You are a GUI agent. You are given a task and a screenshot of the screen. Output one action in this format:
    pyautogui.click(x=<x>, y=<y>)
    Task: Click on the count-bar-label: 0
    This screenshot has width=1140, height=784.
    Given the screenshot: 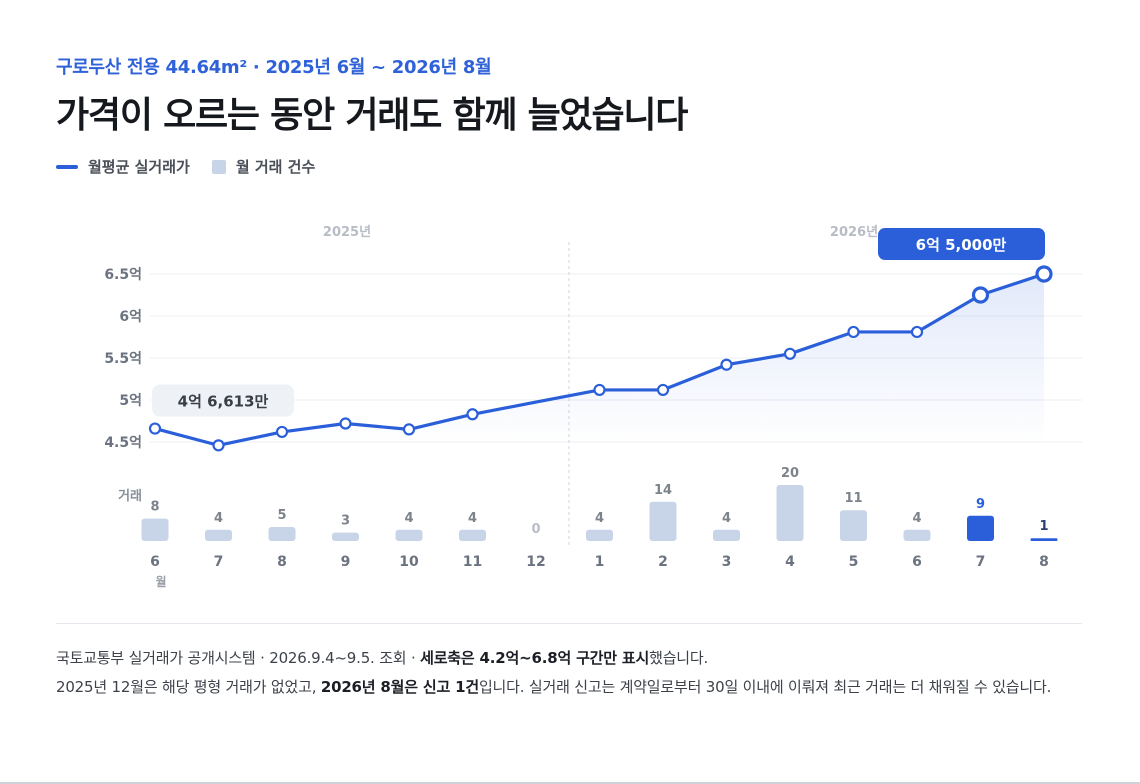 What is the action you would take?
    pyautogui.click(x=535, y=529)
    